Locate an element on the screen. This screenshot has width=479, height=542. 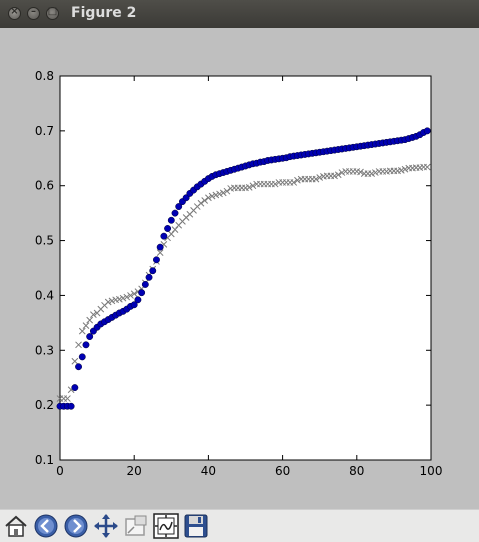
save-icon is located at coordinates (196, 526).